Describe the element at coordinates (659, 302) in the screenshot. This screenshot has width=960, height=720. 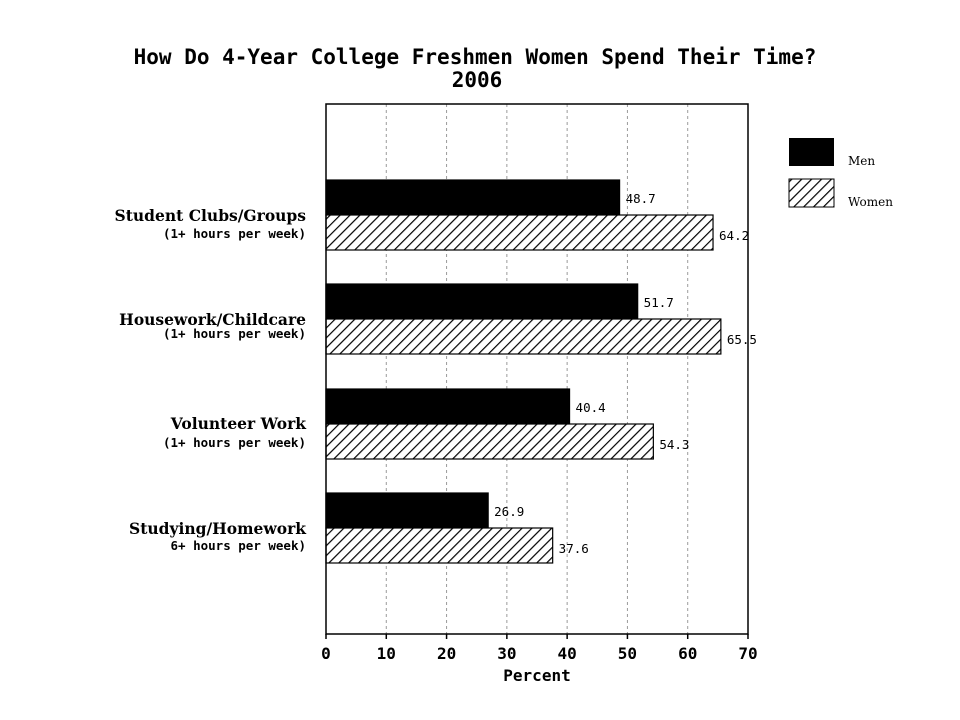
I see `data-label-men-1: 51.7` at that location.